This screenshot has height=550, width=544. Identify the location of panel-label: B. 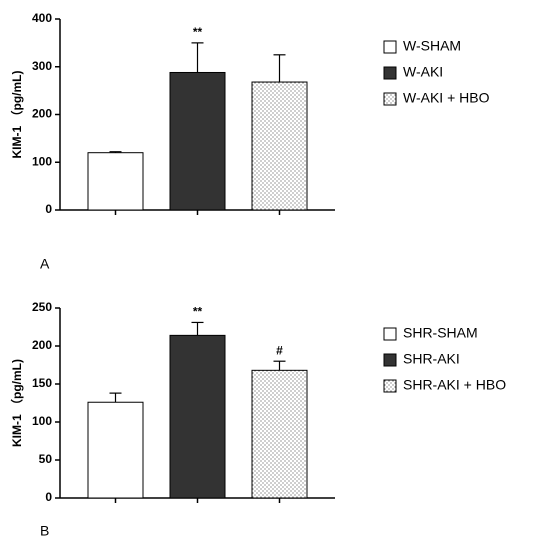
(44, 531).